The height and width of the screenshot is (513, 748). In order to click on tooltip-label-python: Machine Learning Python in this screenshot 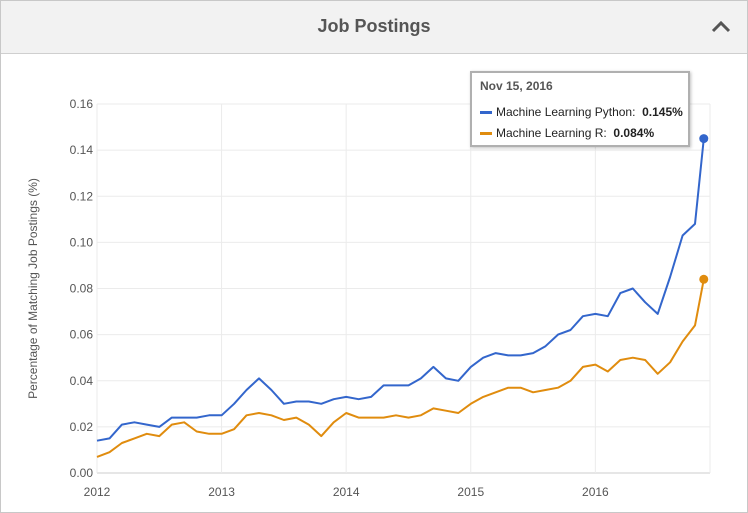, I will do `click(564, 112)`.